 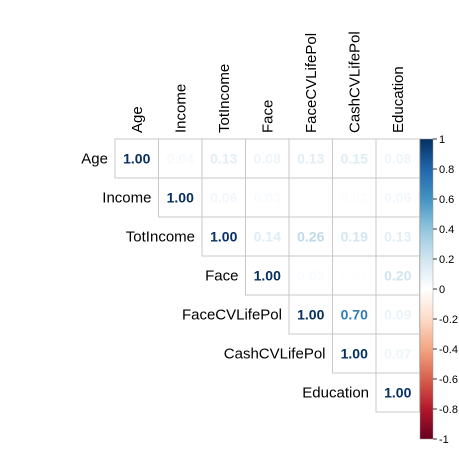 I want to click on row-label-education: Education, so click(x=335, y=393).